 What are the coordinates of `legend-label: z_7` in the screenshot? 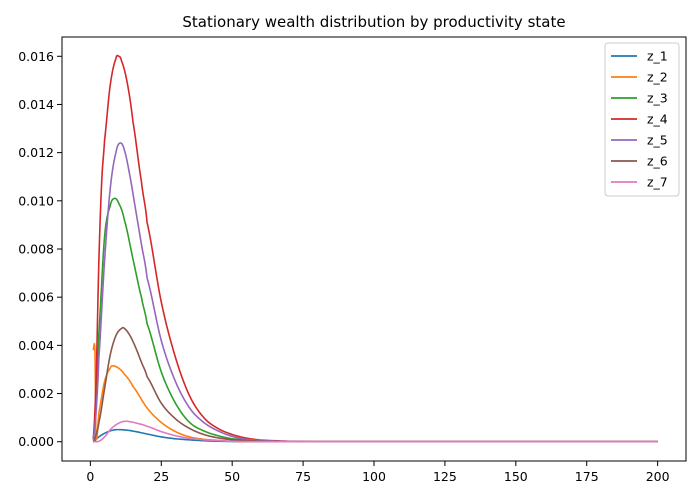 It's located at (657, 182).